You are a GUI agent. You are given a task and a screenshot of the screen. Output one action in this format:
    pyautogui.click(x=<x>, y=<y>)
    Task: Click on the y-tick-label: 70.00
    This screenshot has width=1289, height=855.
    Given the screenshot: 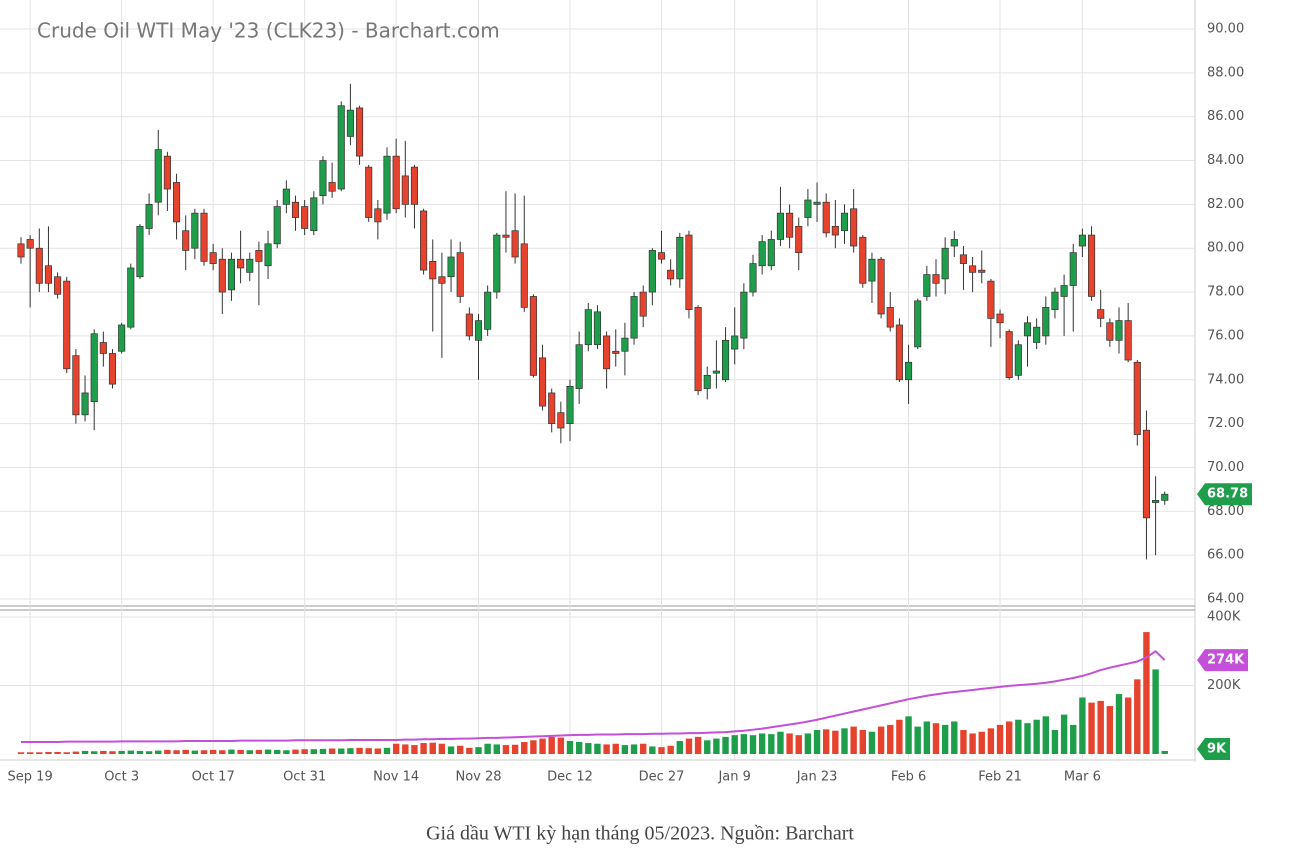 What is the action you would take?
    pyautogui.click(x=1225, y=467)
    